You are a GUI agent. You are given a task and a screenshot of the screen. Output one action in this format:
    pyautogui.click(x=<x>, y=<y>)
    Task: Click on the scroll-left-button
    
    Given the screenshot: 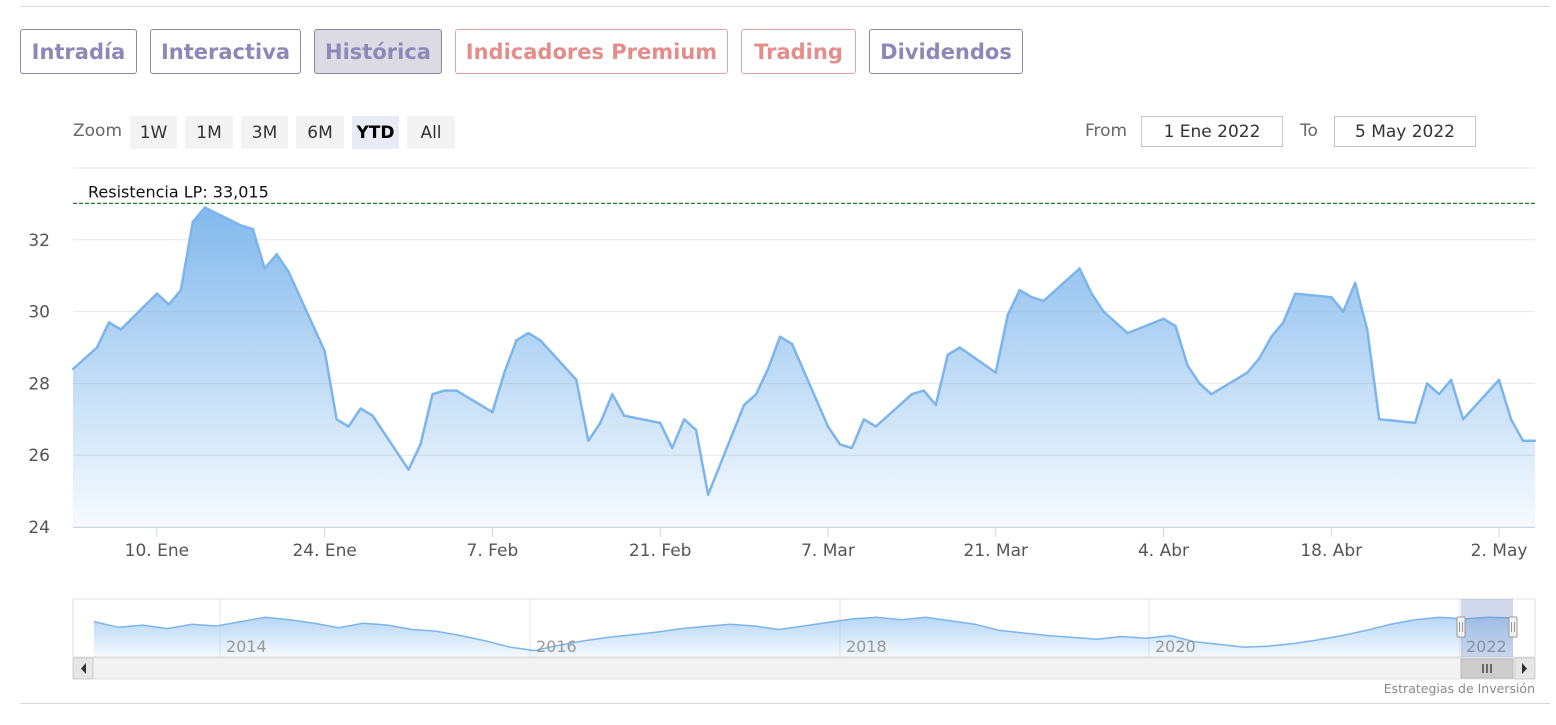 What is the action you would take?
    pyautogui.click(x=83, y=668)
    